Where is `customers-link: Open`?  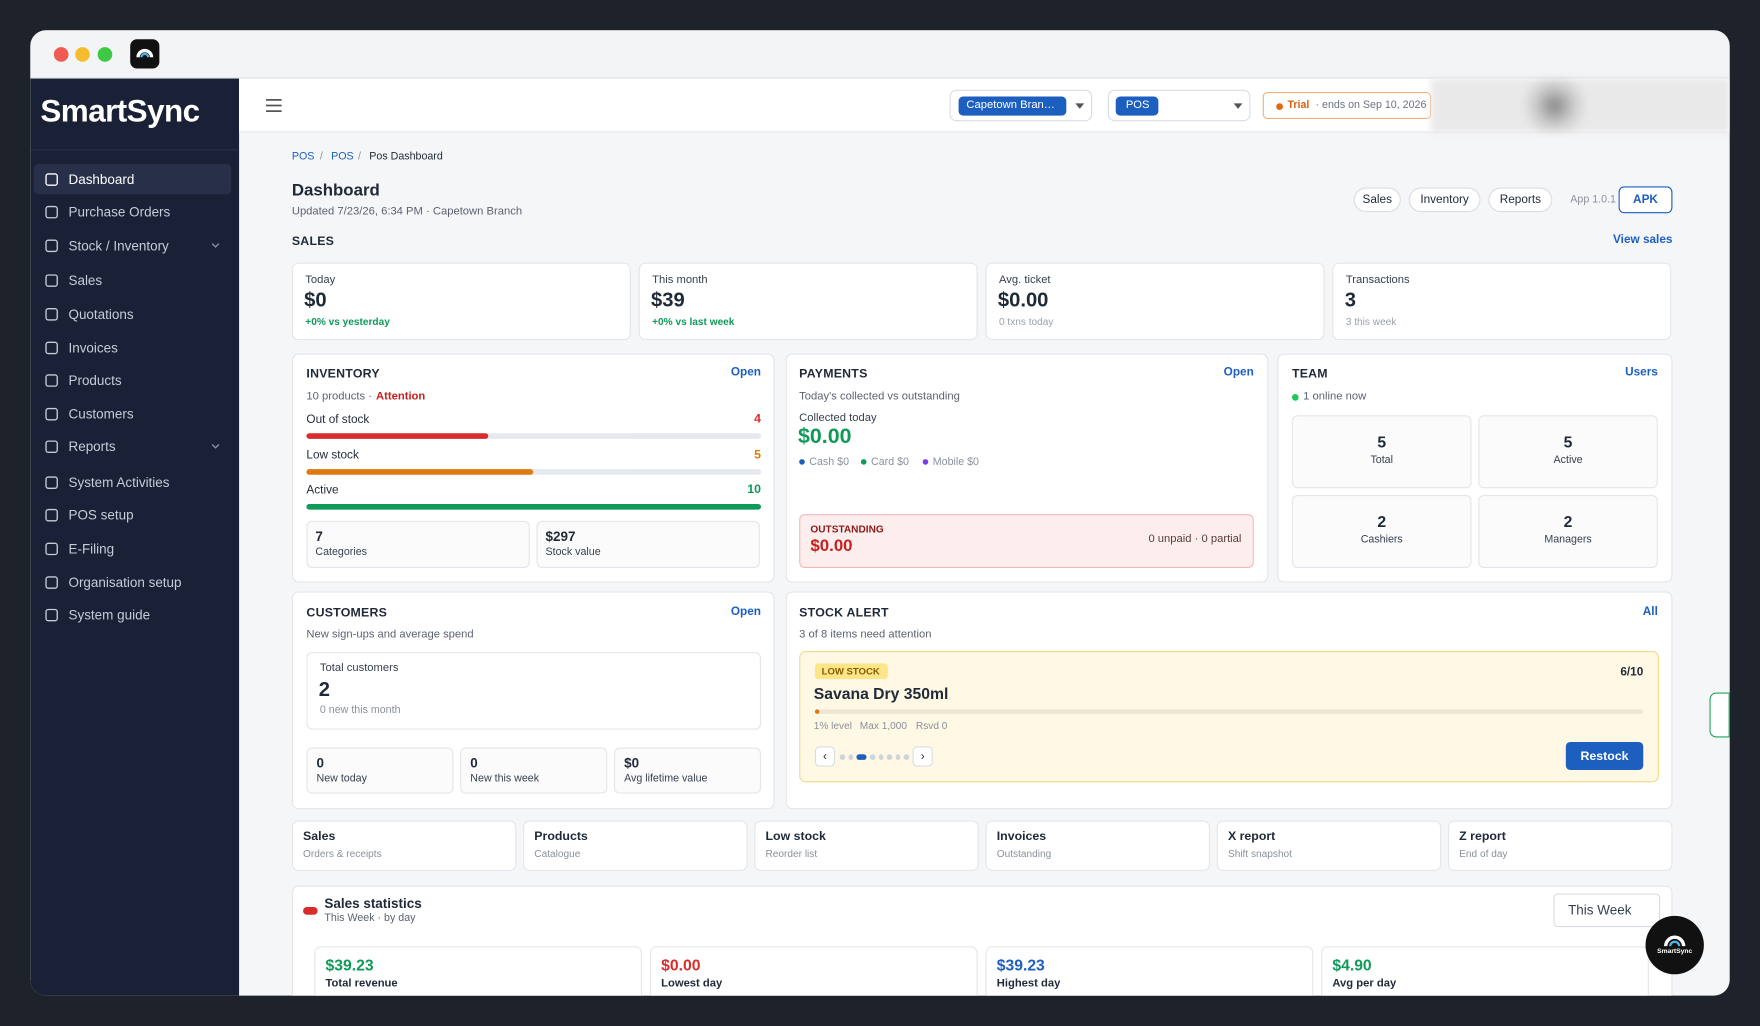
customers-link: Open is located at coordinates (746, 611).